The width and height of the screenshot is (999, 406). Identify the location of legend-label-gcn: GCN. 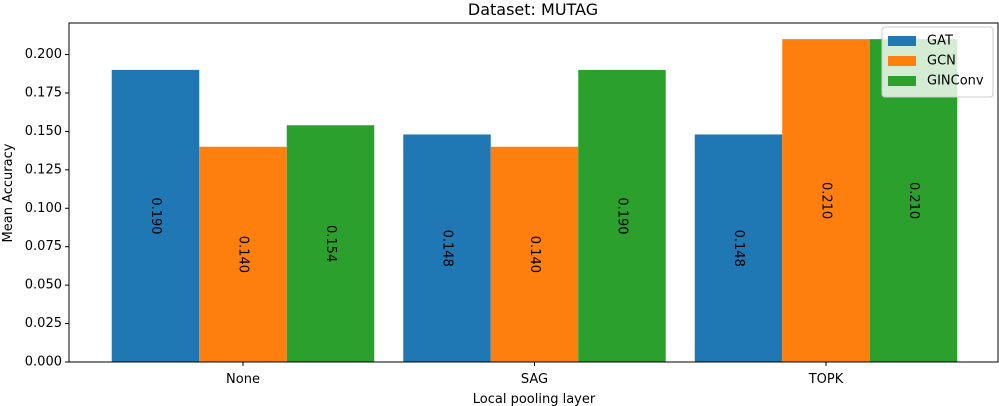
(941, 61).